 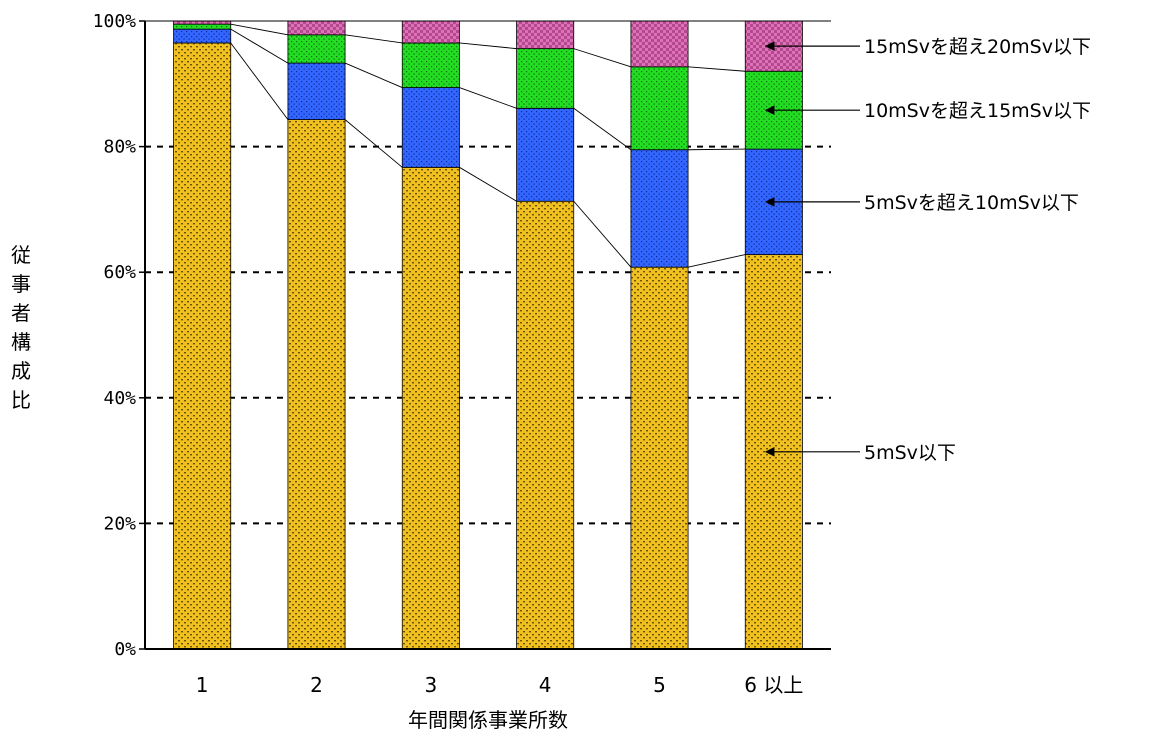 I want to click on x-tick-label: 3, so click(x=430, y=685).